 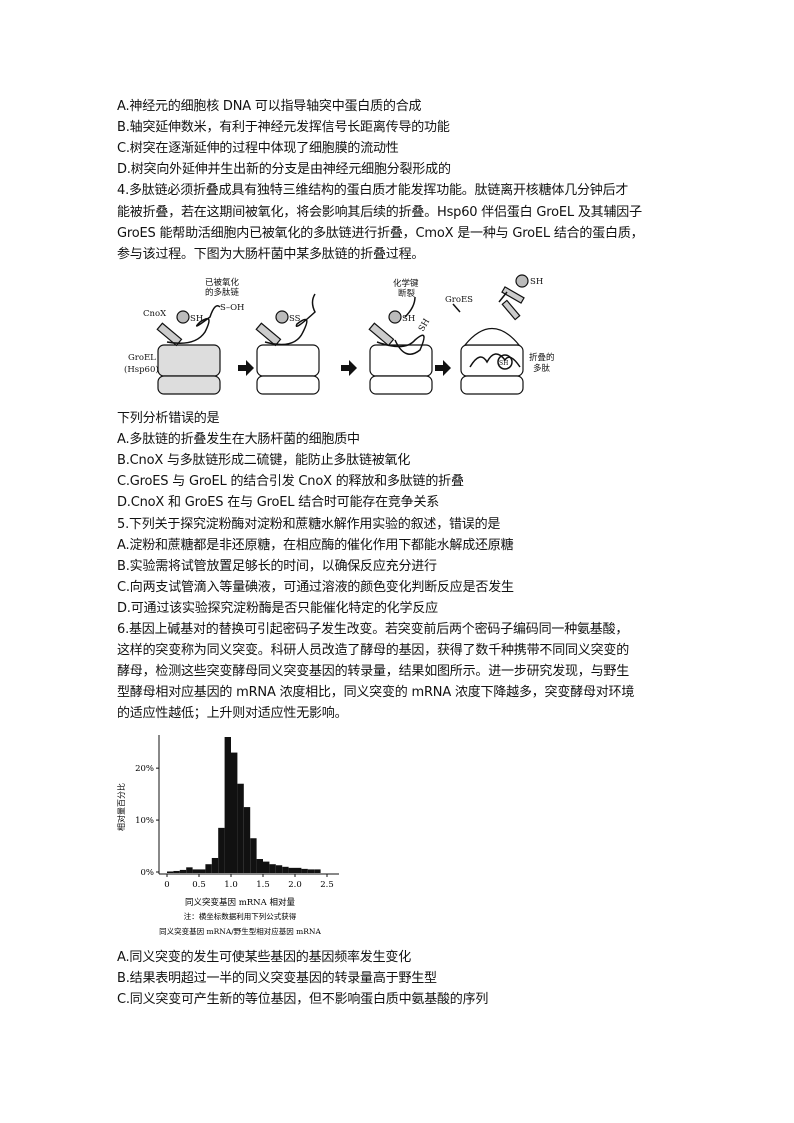 I want to click on x-tick-label: 1.5, so click(x=263, y=885).